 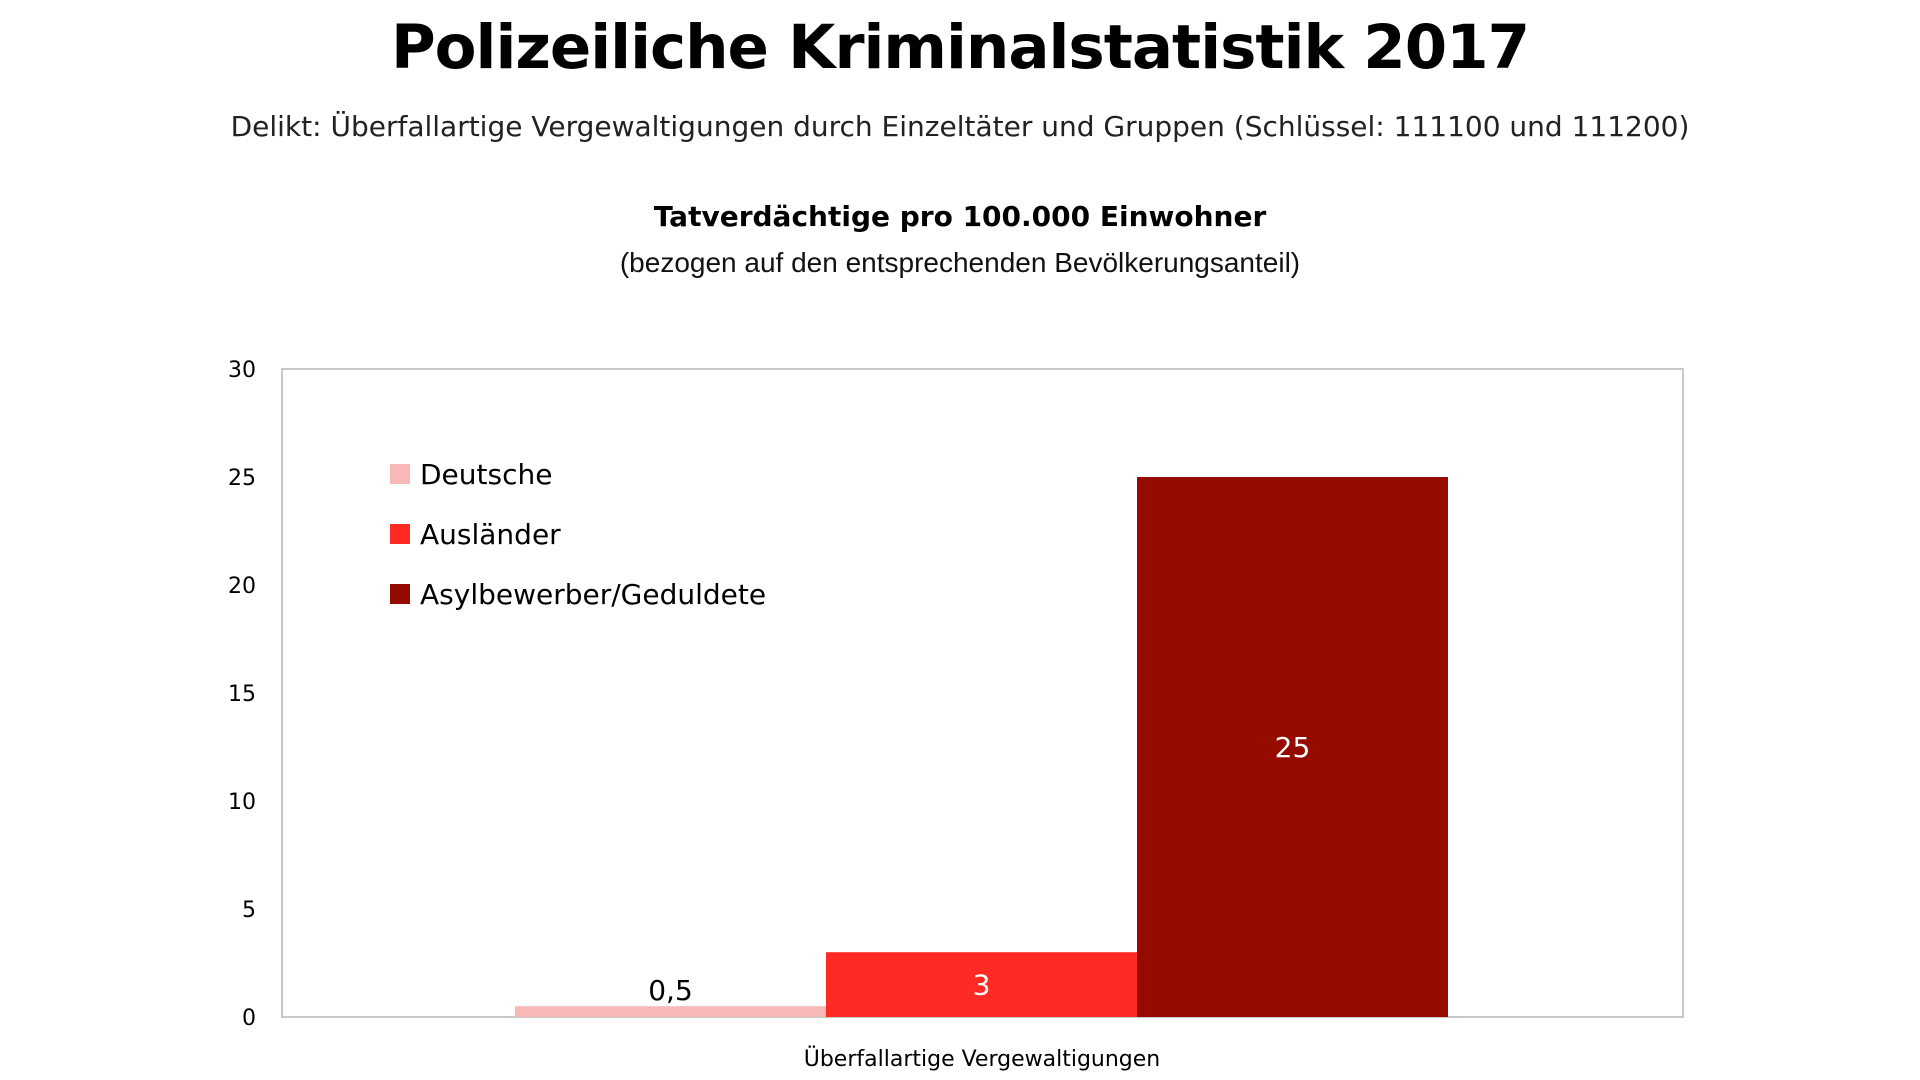 What do you see at coordinates (593, 594) in the screenshot?
I see `legend-label: Asylbewerber/Geduldete` at bounding box center [593, 594].